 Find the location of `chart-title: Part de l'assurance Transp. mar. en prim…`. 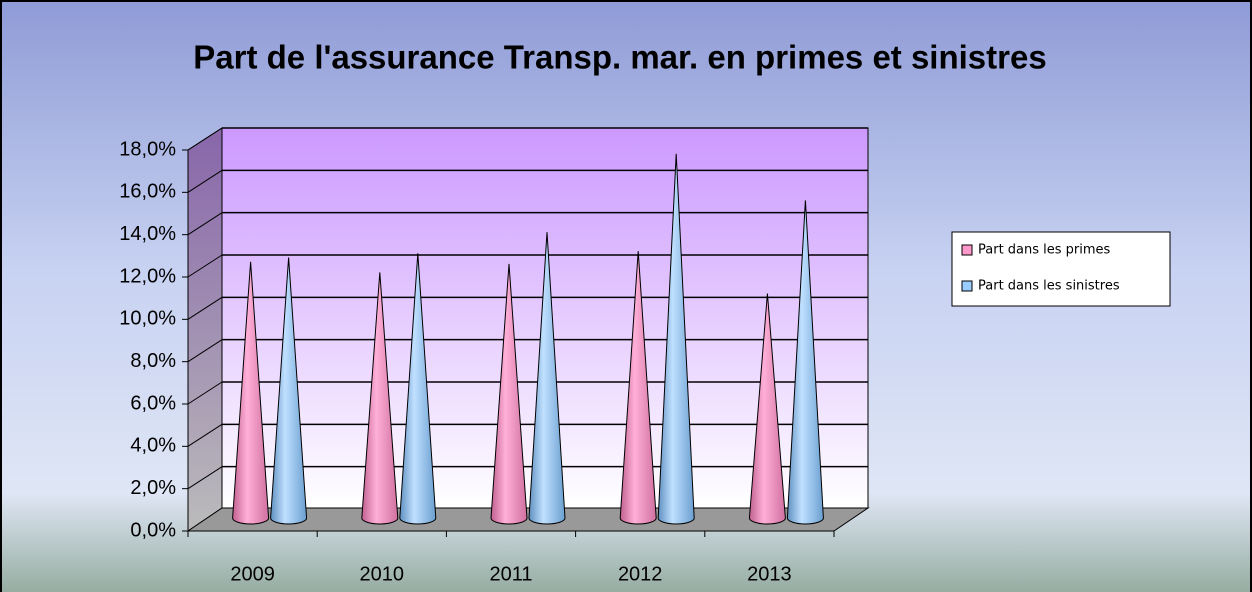

chart-title: Part de l'assurance Transp. mar. en prim… is located at coordinates (619, 57).